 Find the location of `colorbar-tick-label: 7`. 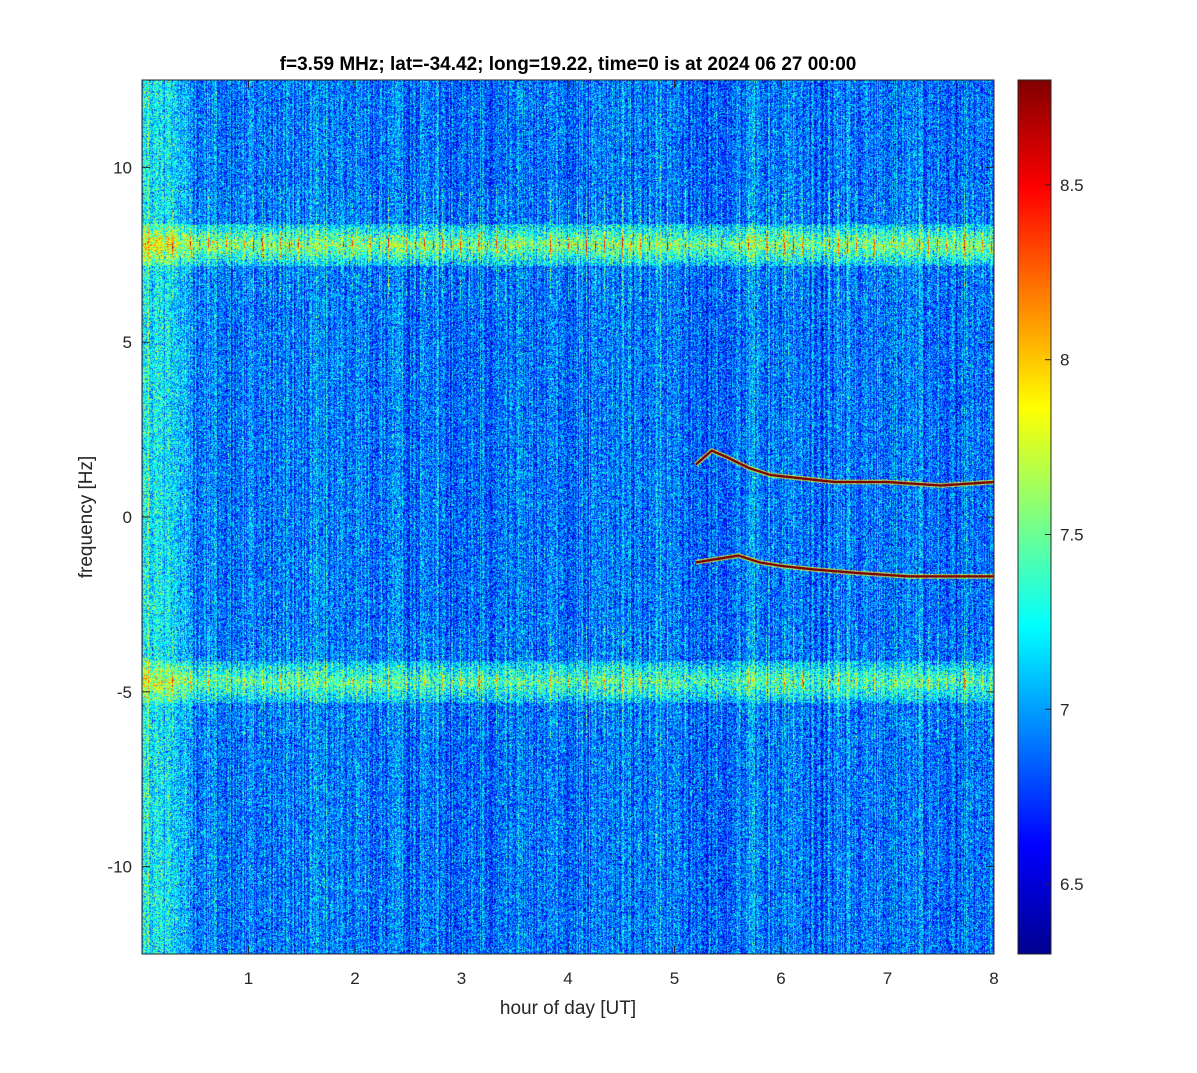

colorbar-tick-label: 7 is located at coordinates (1064, 709).